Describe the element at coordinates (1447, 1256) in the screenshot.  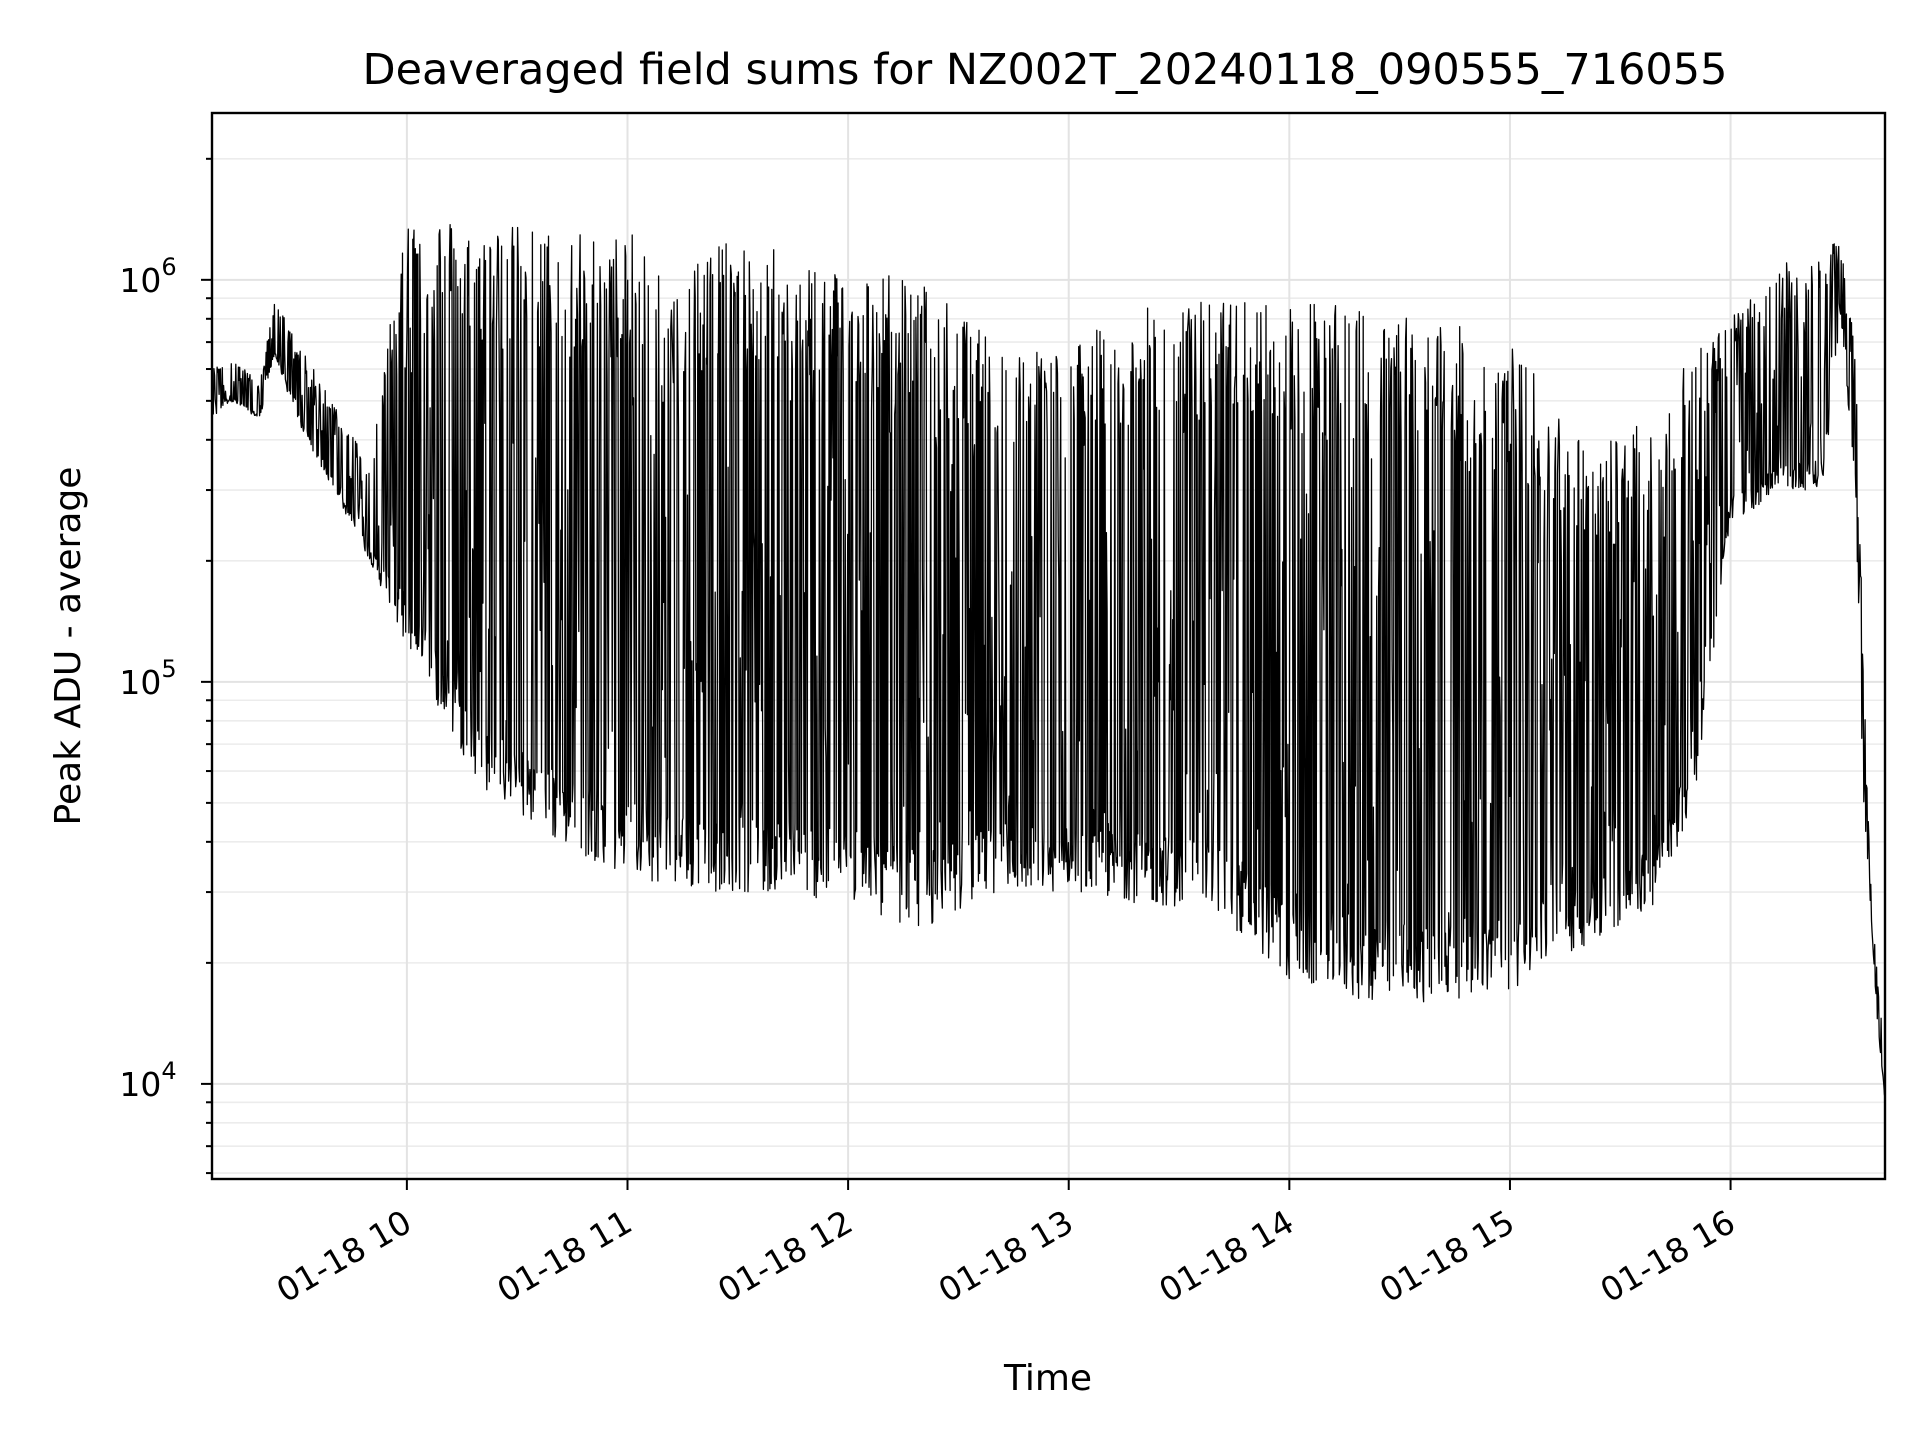
I see `x-tick-label: 01-18 15` at that location.